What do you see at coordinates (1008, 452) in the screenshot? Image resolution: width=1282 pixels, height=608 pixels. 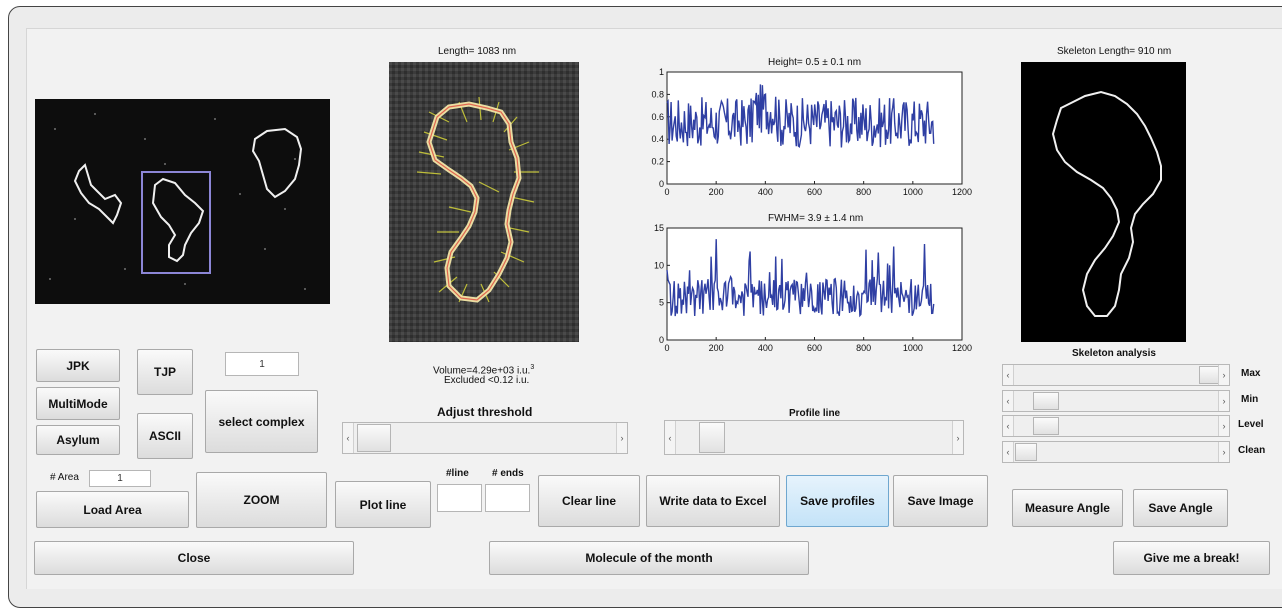 I see `clean-slider-left-arrow: ‹` at bounding box center [1008, 452].